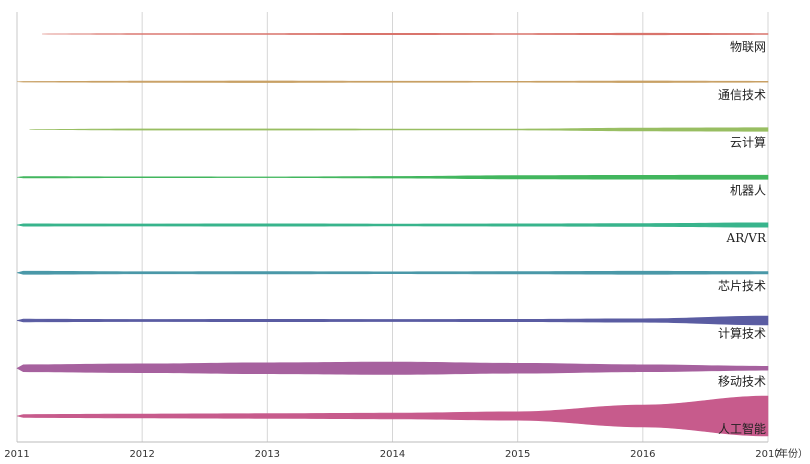  Describe the element at coordinates (392, 454) in the screenshot. I see `x-tick-label-2014: 2014` at that location.